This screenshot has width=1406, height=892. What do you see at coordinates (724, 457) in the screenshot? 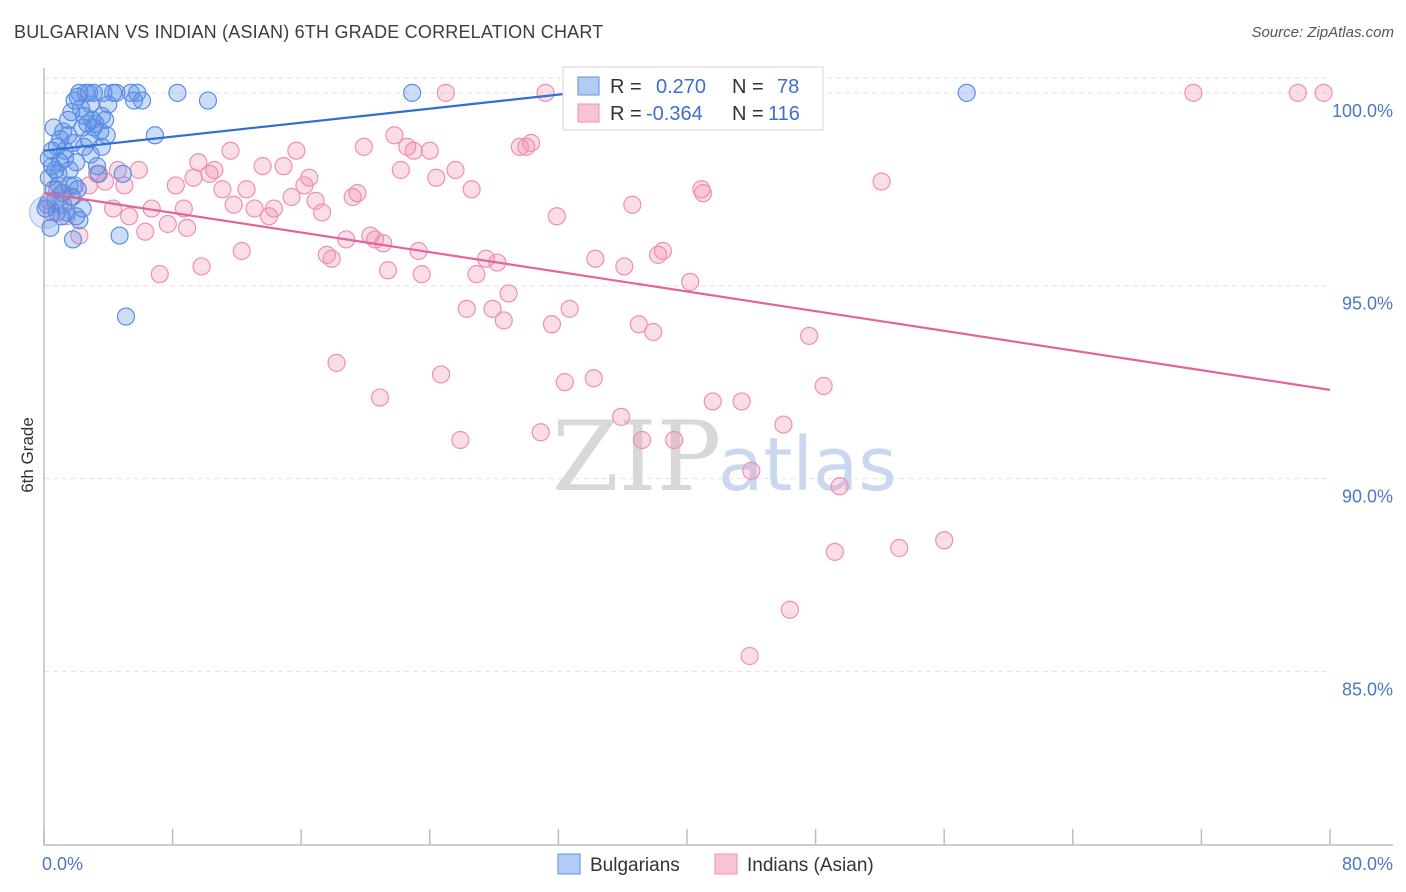
I see `watermark: ZIP atlas` at bounding box center [724, 457].